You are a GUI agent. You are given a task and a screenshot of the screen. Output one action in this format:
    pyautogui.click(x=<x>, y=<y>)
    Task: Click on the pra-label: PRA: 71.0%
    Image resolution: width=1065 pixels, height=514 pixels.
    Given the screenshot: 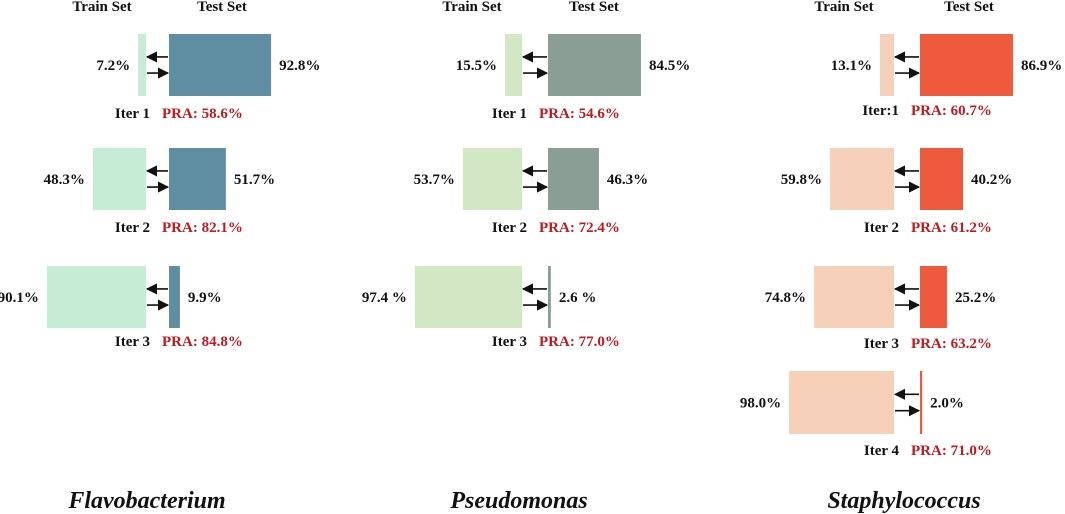 What is the action you would take?
    pyautogui.click(x=951, y=451)
    